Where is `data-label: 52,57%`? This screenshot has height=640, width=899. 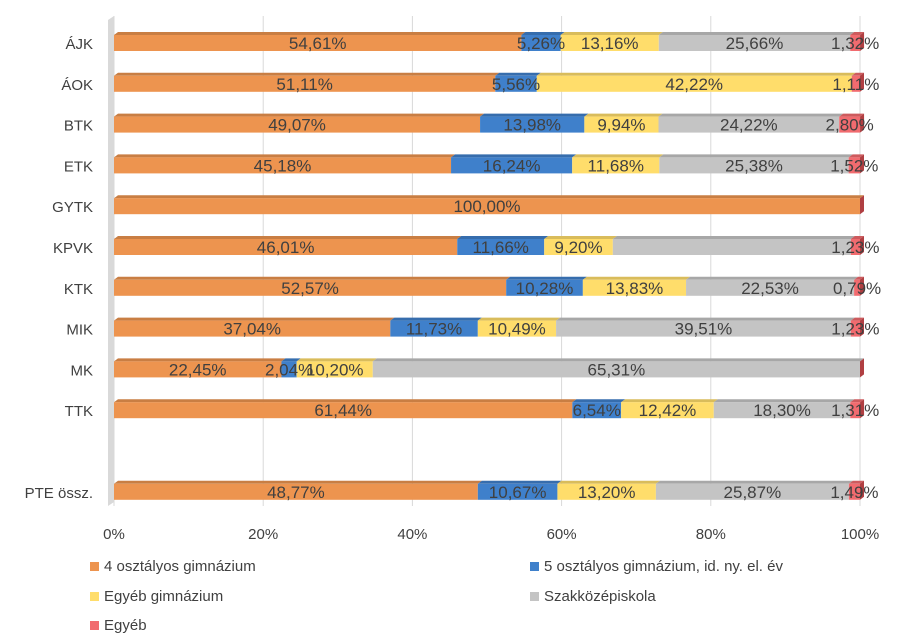
data-label: 52,57% is located at coordinates (310, 288).